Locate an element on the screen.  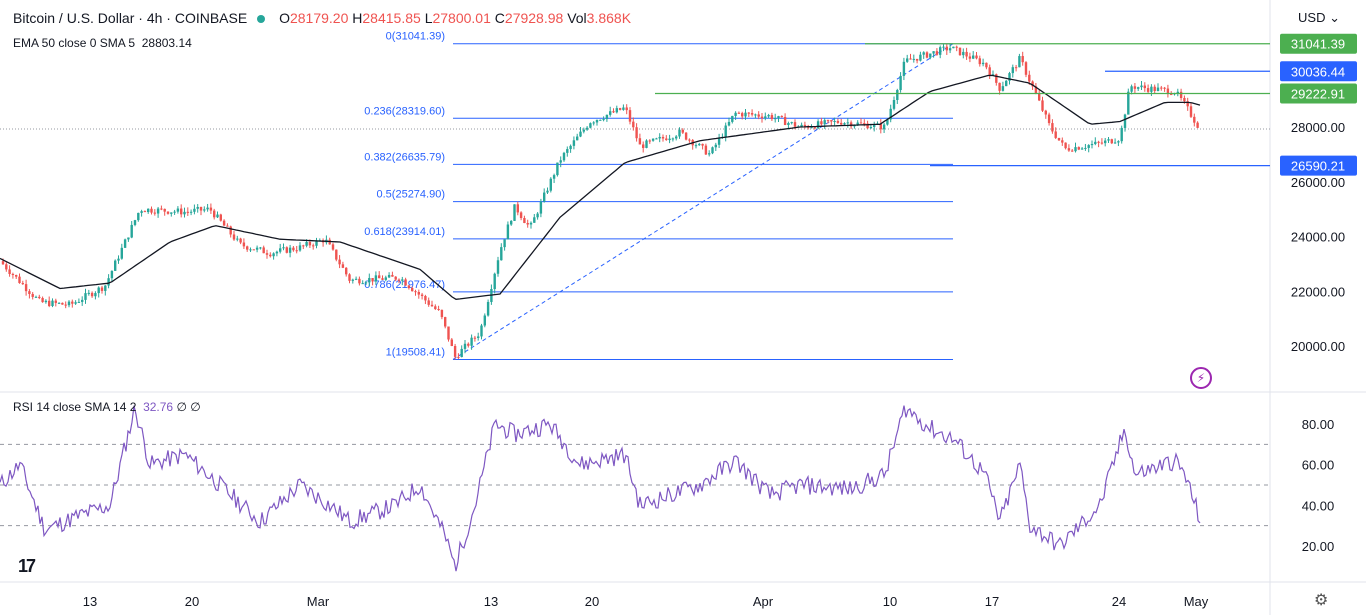
time-axis: 13 20 Mar 13 20 Apr 10 17 24 May is located at coordinates (646, 601).